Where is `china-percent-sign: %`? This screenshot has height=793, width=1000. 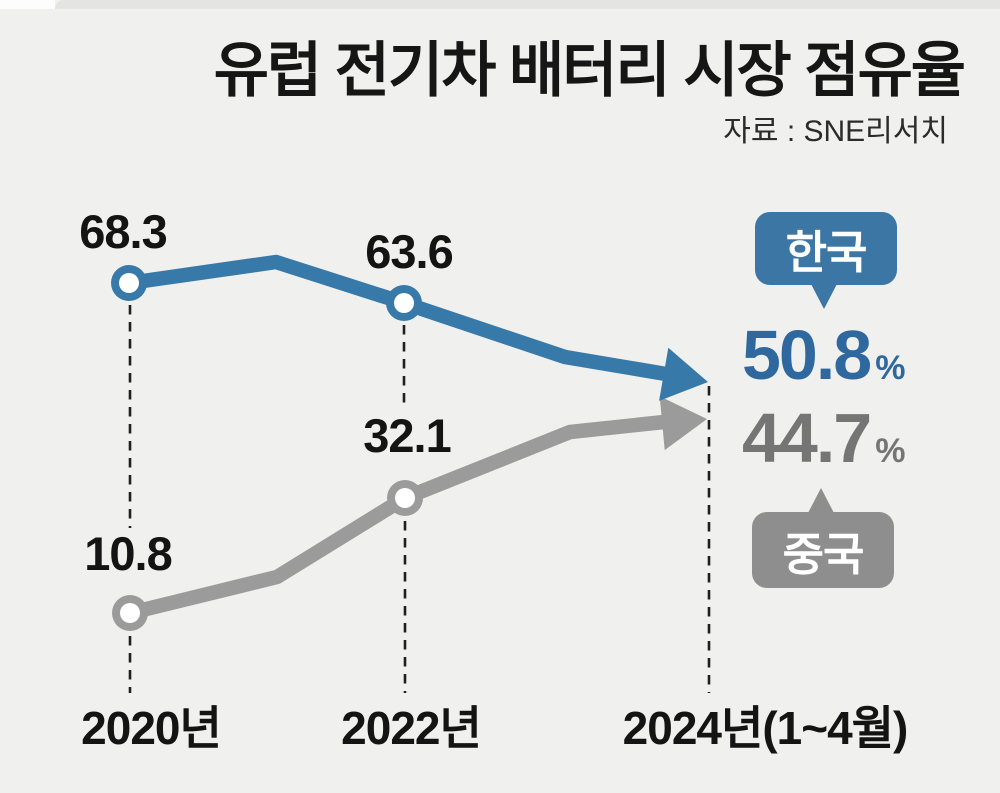 china-percent-sign: % is located at coordinates (890, 451).